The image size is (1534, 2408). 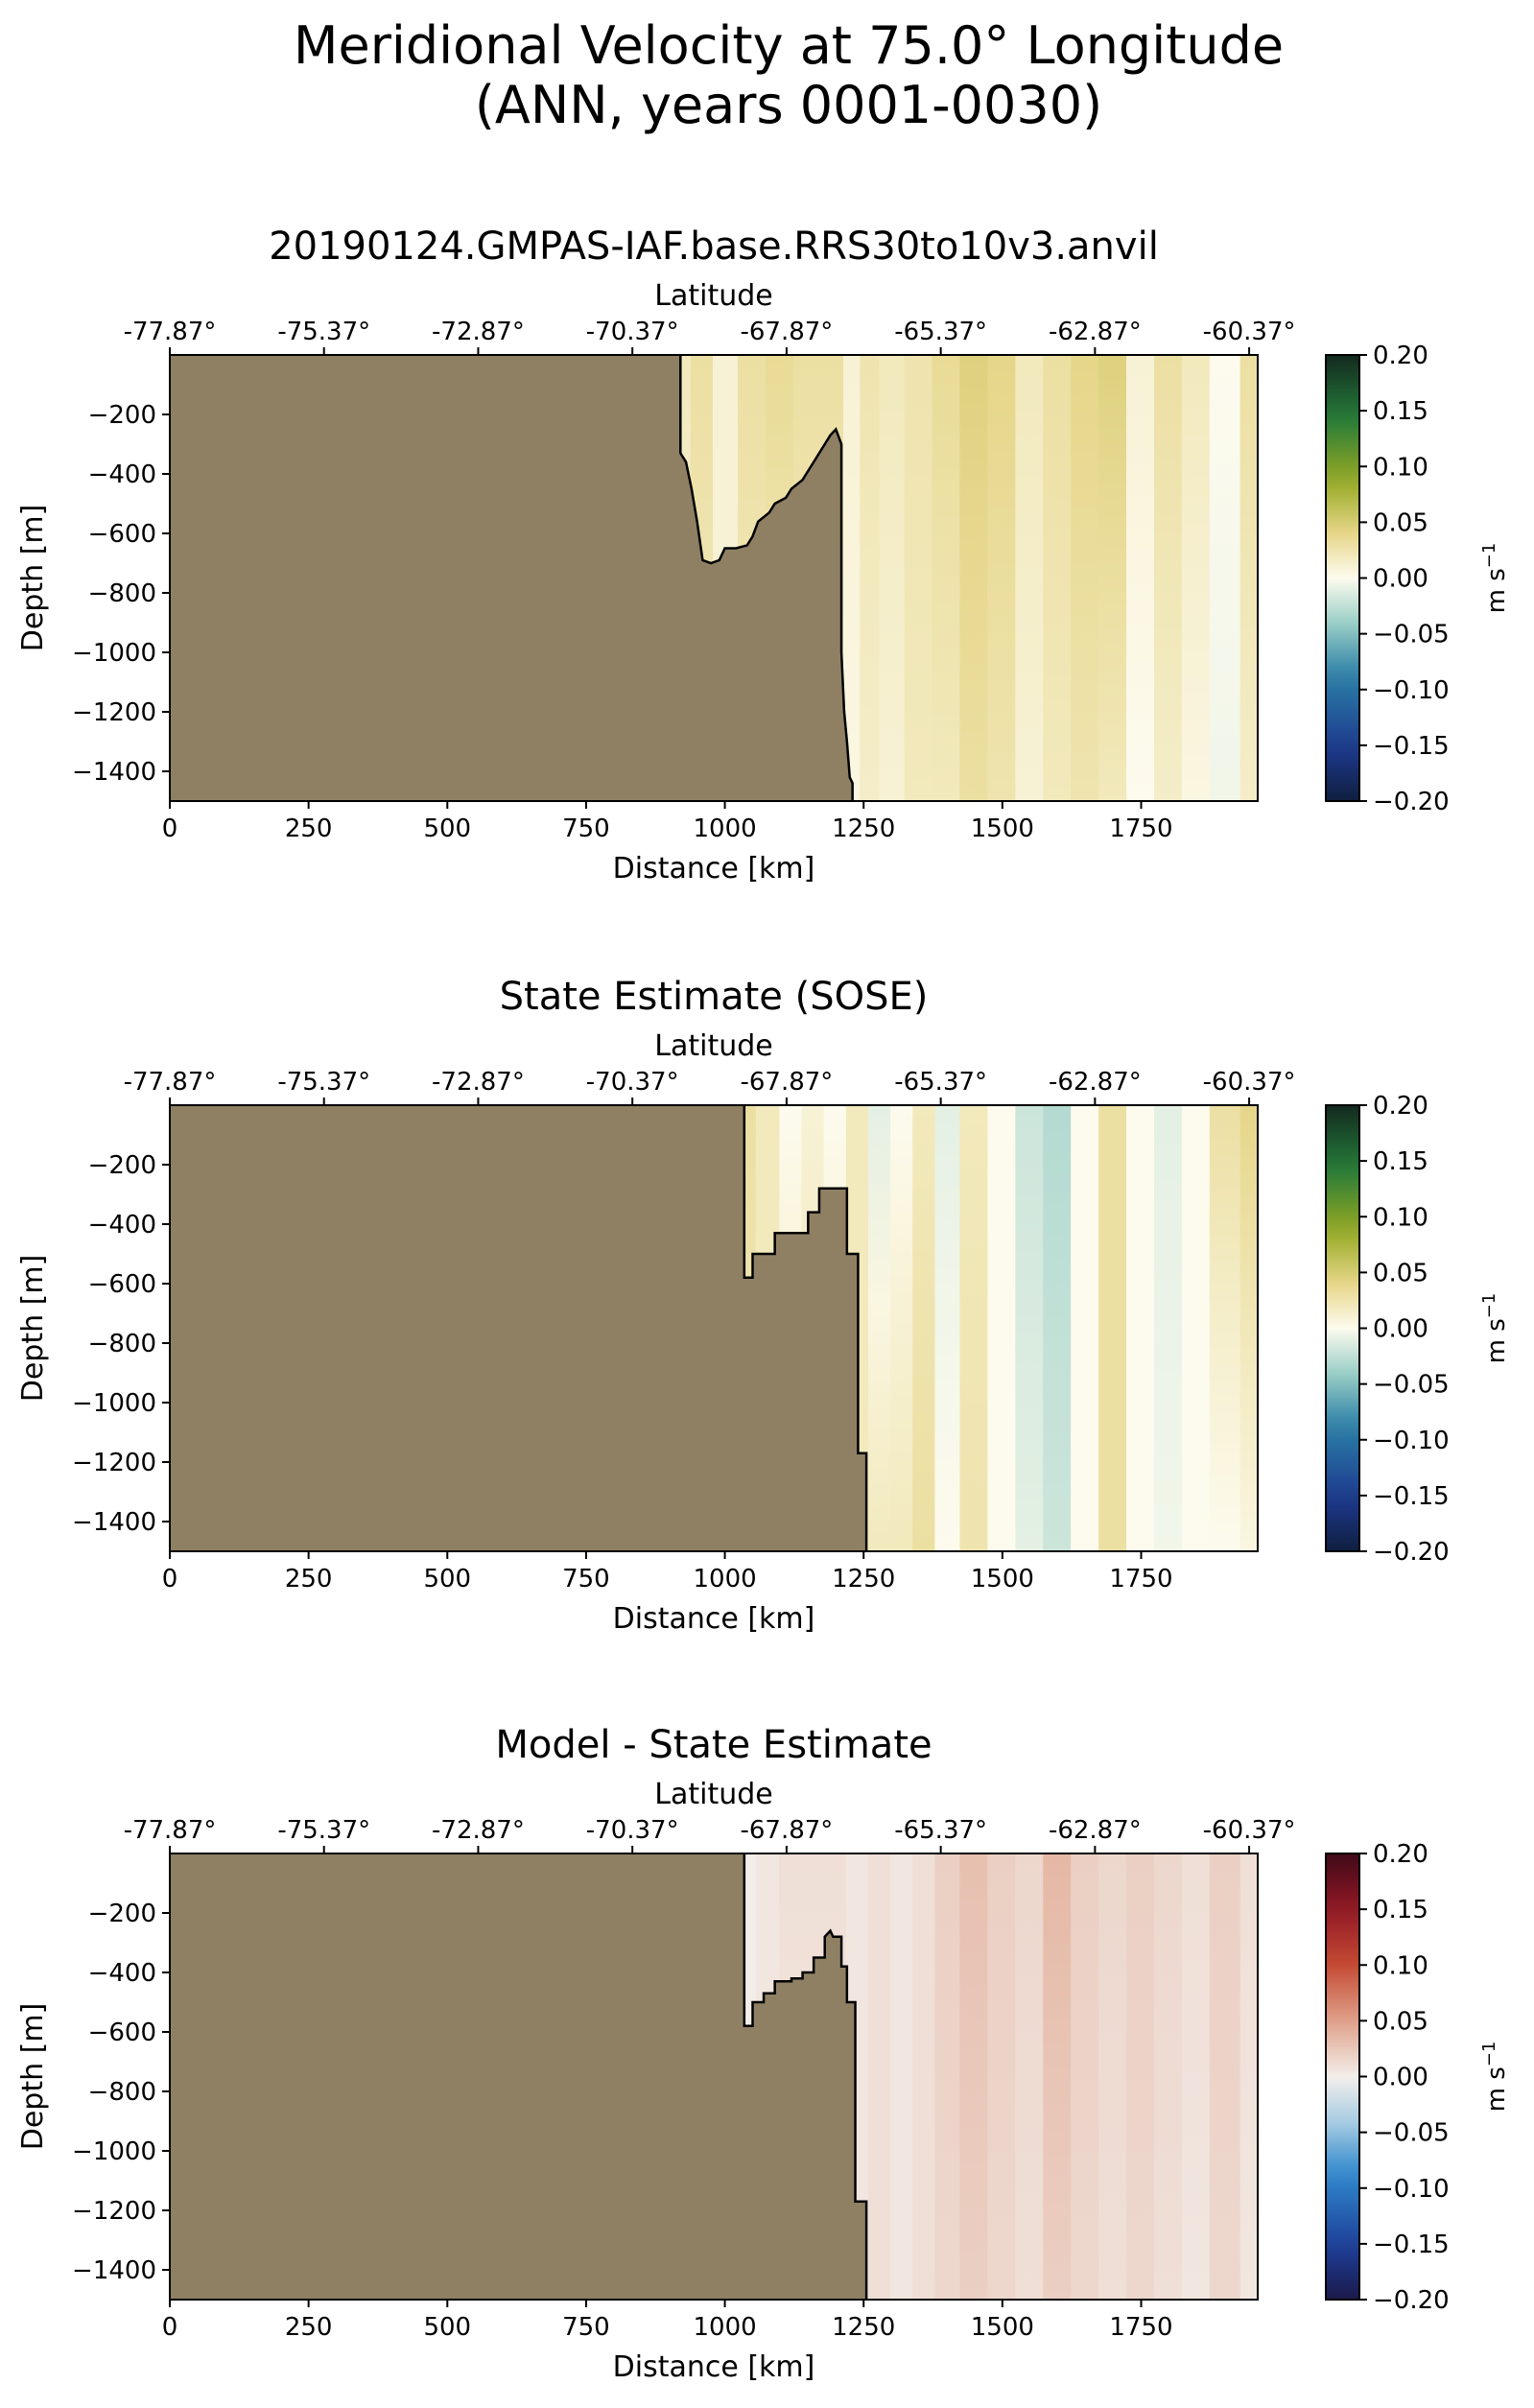 I want to click on x-tick-label: 500, so click(x=447, y=828).